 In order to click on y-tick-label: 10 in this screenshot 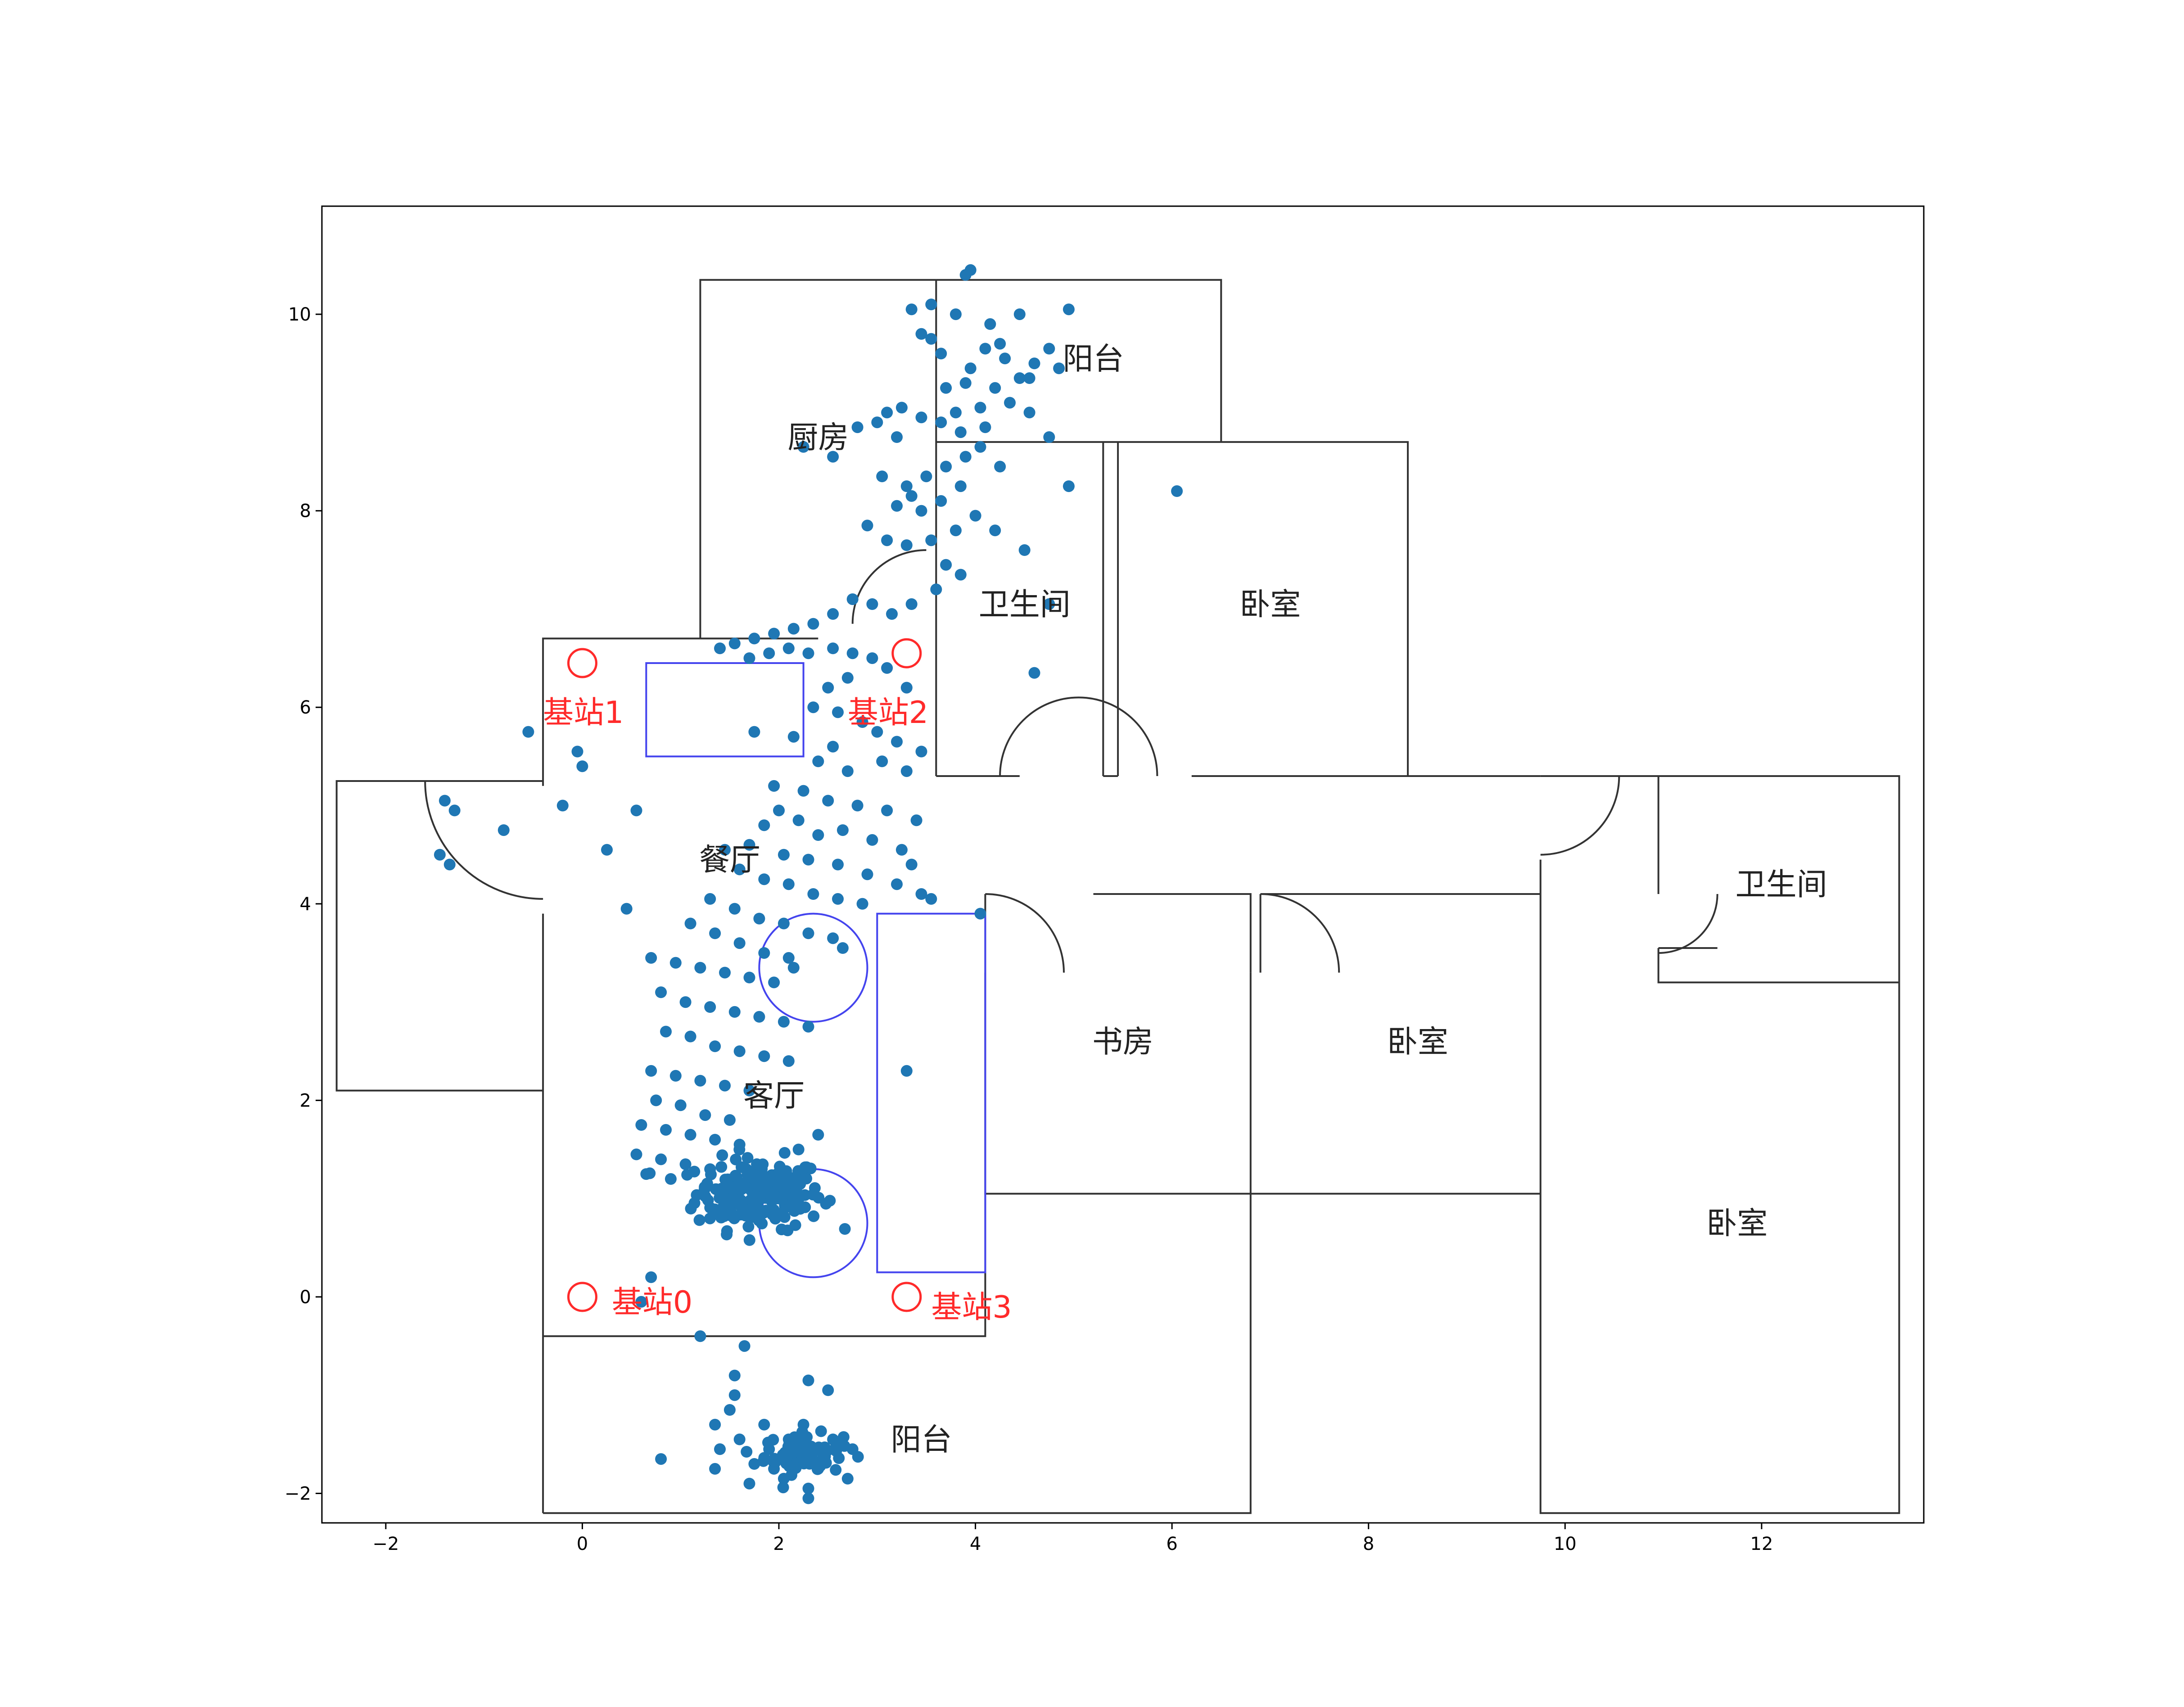, I will do `click(299, 314)`.